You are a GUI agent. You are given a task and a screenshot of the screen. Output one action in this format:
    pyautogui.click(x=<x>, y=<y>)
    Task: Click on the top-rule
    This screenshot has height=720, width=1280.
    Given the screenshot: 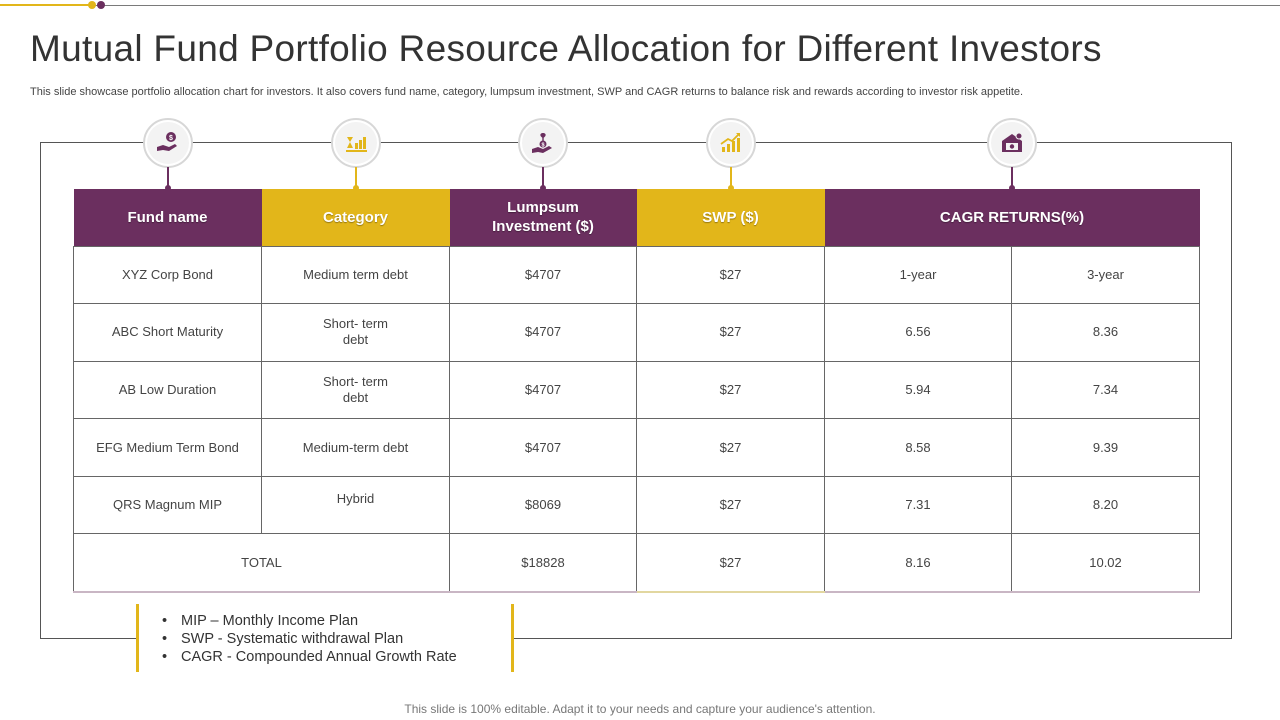 What is the action you would take?
    pyautogui.click(x=640, y=5)
    